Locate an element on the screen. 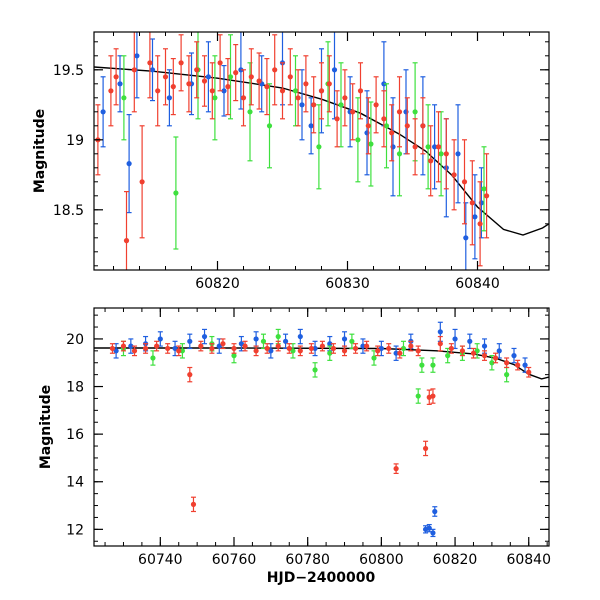 The height and width of the screenshot is (600, 600). bottom-y-tick-label: 14 is located at coordinates (75, 483).